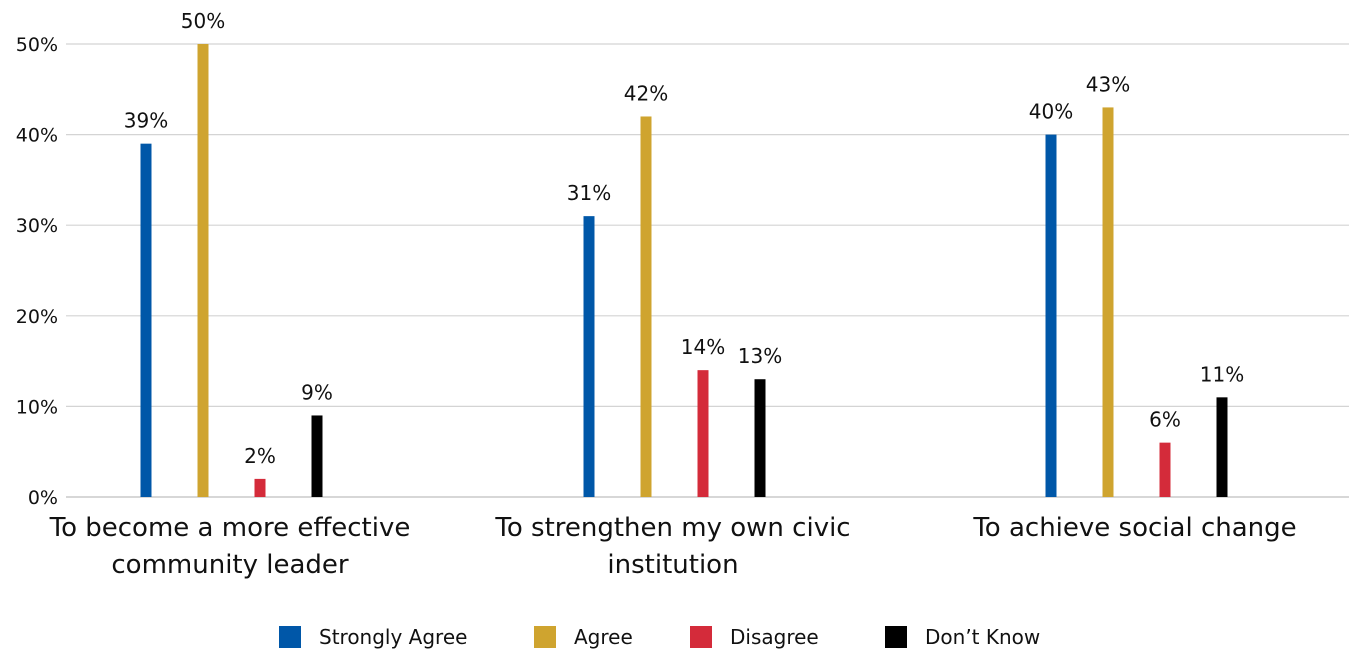 Image resolution: width=1355 pixels, height=658 pixels. What do you see at coordinates (203, 21) in the screenshot?
I see `data-label: 50%` at bounding box center [203, 21].